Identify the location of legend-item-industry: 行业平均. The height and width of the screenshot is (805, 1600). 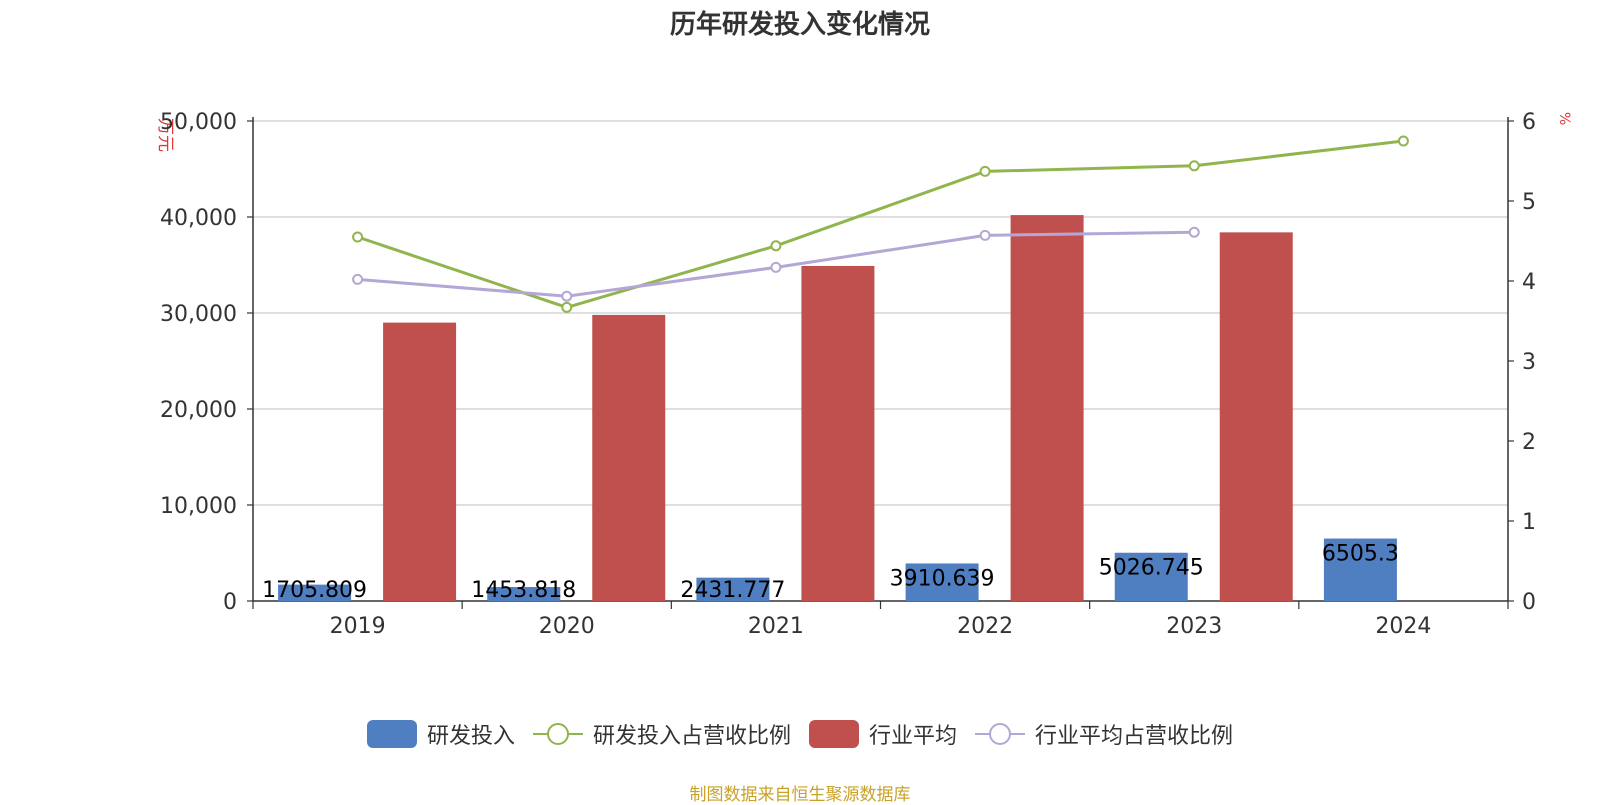
(883, 734).